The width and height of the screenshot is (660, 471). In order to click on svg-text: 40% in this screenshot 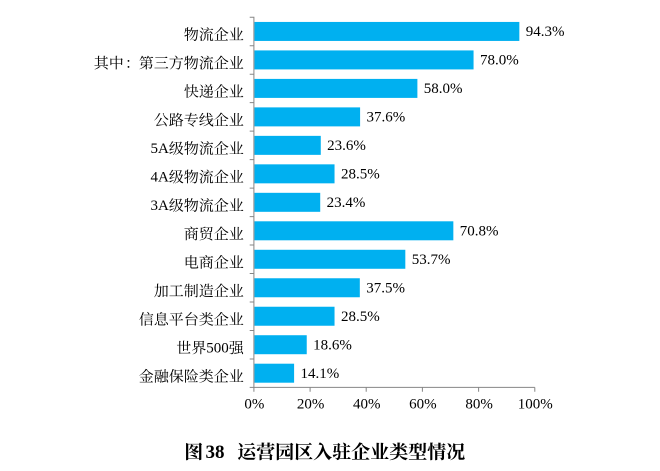, I will do `click(367, 405)`.